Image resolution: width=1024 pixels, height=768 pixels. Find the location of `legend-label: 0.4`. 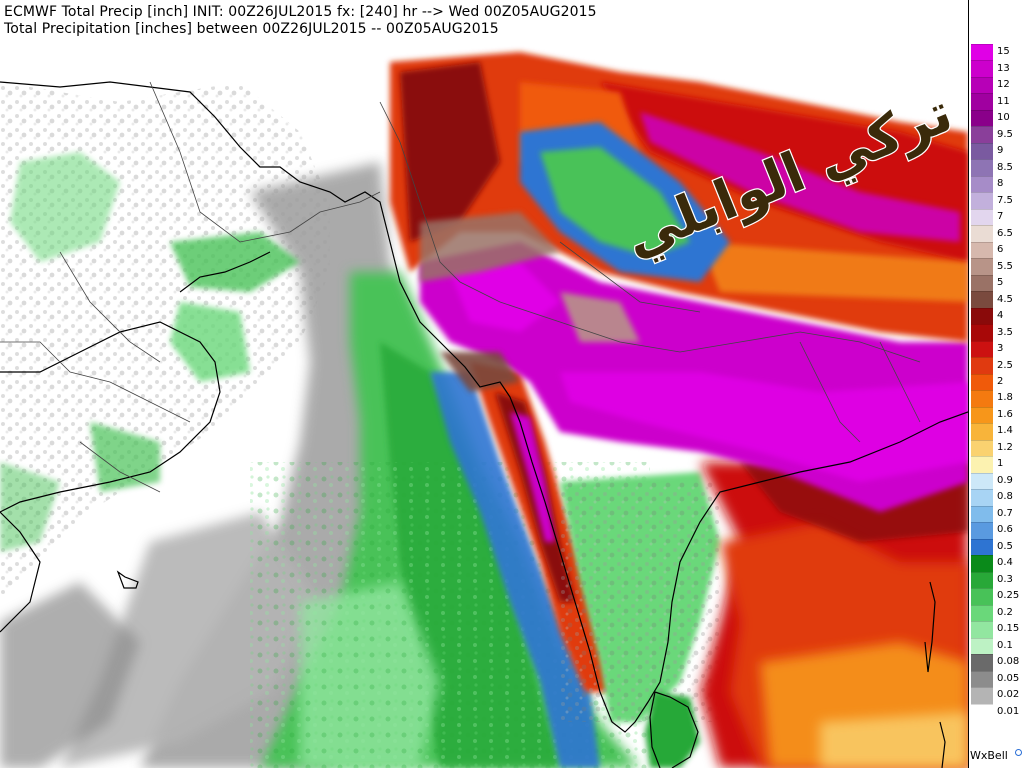

legend-label: 0.4 is located at coordinates (1005, 563).